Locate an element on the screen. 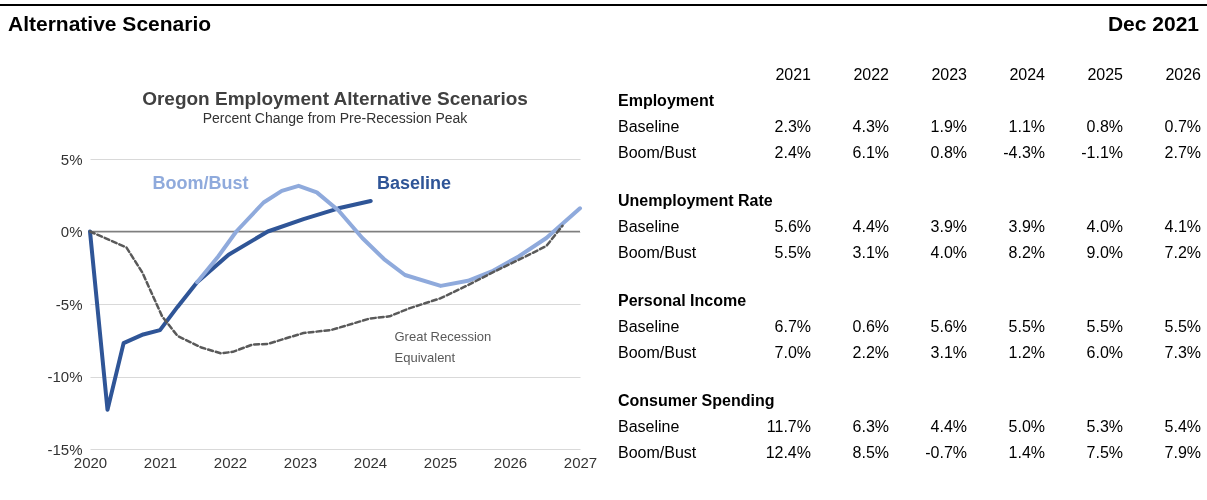  series-label: Great Recession Equivalent is located at coordinates (443, 347).